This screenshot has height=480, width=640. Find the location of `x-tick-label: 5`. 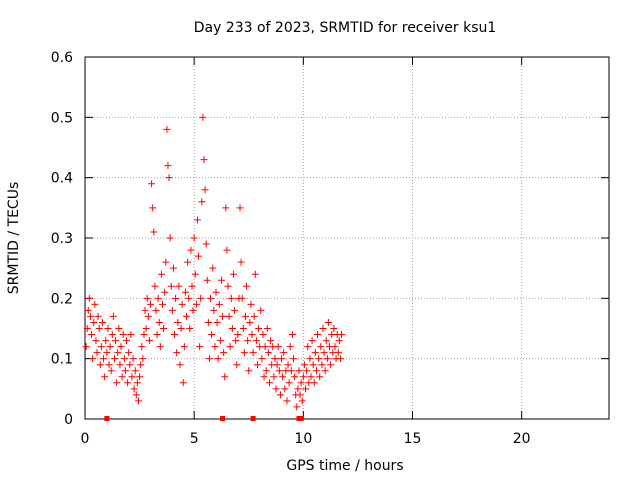

x-tick-label: 5 is located at coordinates (194, 439).